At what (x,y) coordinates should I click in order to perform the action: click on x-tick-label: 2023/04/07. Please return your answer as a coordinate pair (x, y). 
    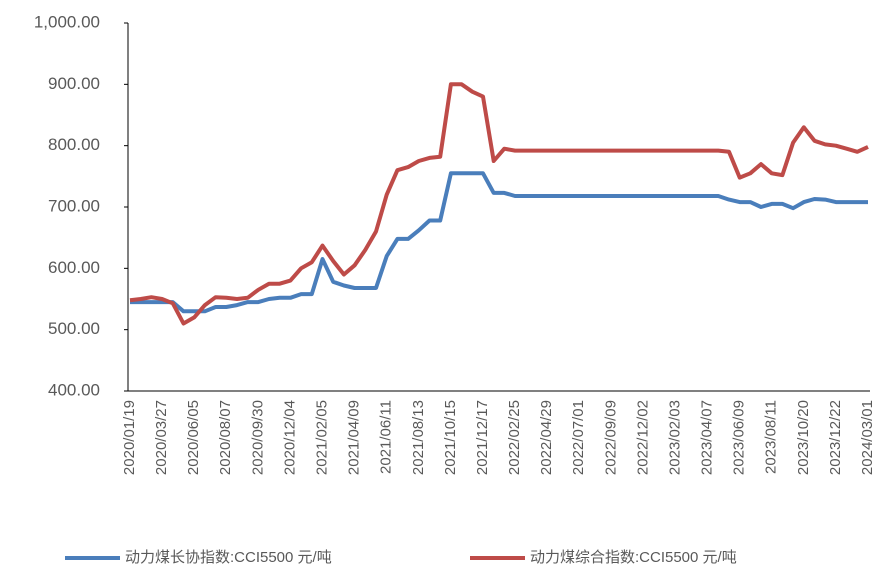
    Looking at the image, I should click on (707, 437).